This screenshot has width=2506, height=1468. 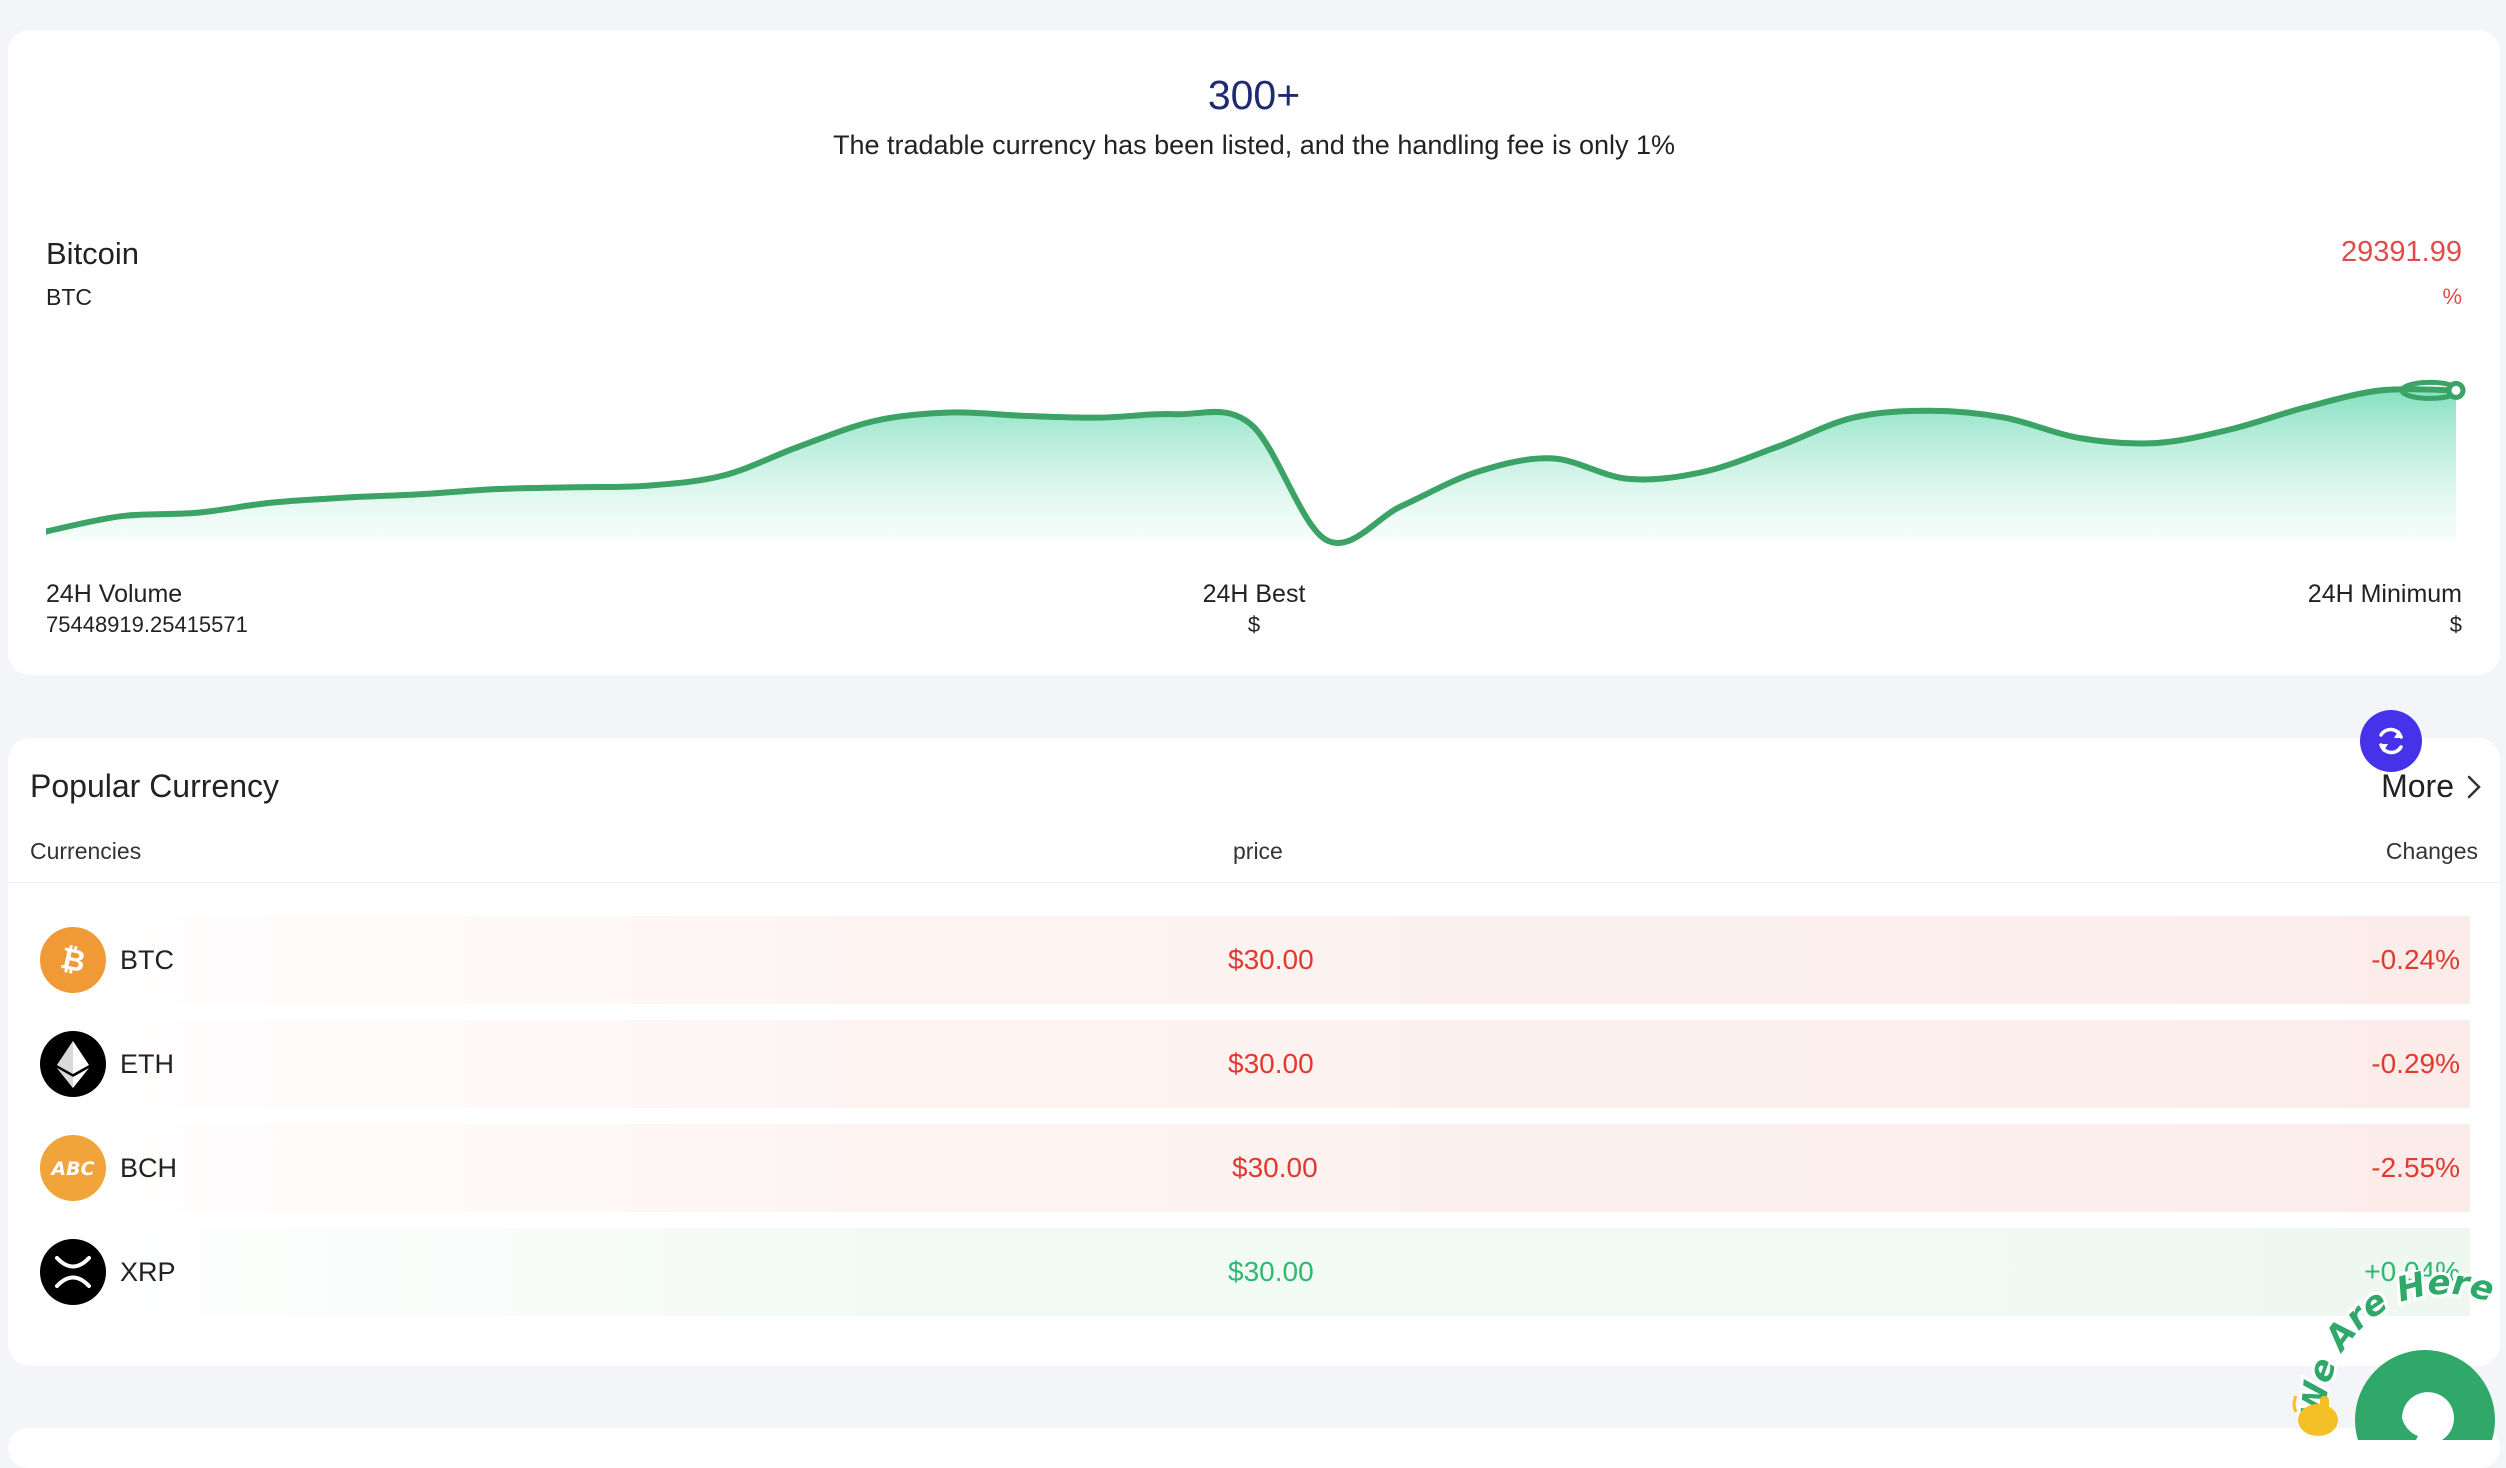 I want to click on more-link: More, so click(x=2431, y=786).